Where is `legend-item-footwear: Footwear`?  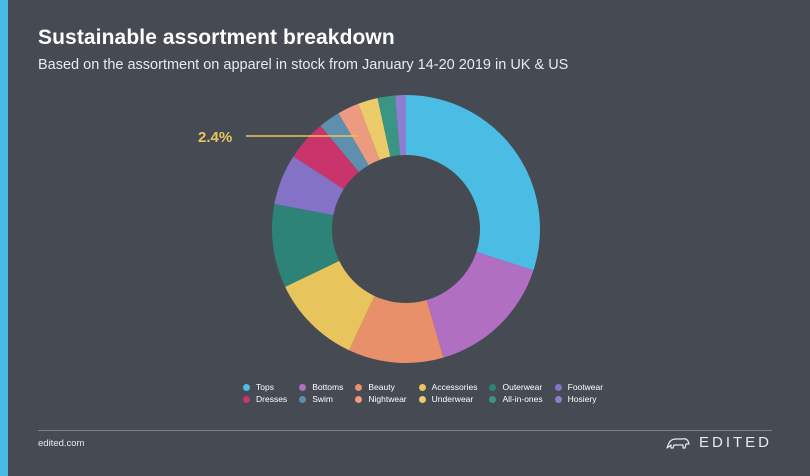 legend-item-footwear: Footwear is located at coordinates (579, 387).